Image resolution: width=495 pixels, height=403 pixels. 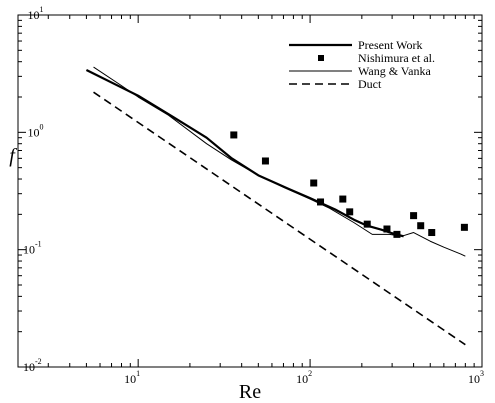 I want to click on y-tick-label: 10 0, so click(x=36, y=130).